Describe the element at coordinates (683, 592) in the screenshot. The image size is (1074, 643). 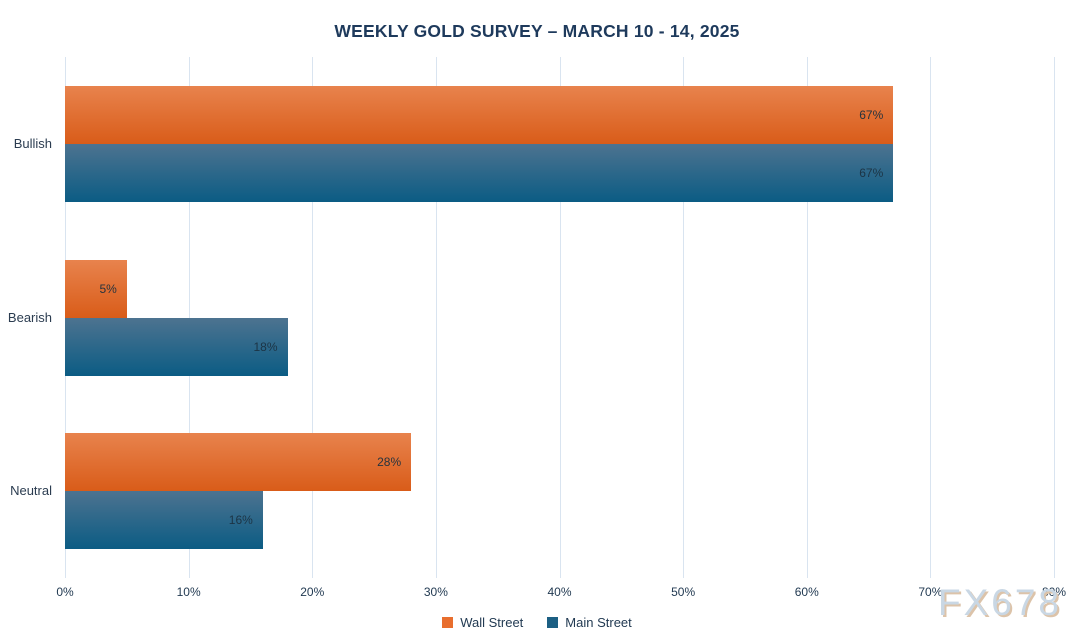
I see `x-tick-label: 50%` at that location.